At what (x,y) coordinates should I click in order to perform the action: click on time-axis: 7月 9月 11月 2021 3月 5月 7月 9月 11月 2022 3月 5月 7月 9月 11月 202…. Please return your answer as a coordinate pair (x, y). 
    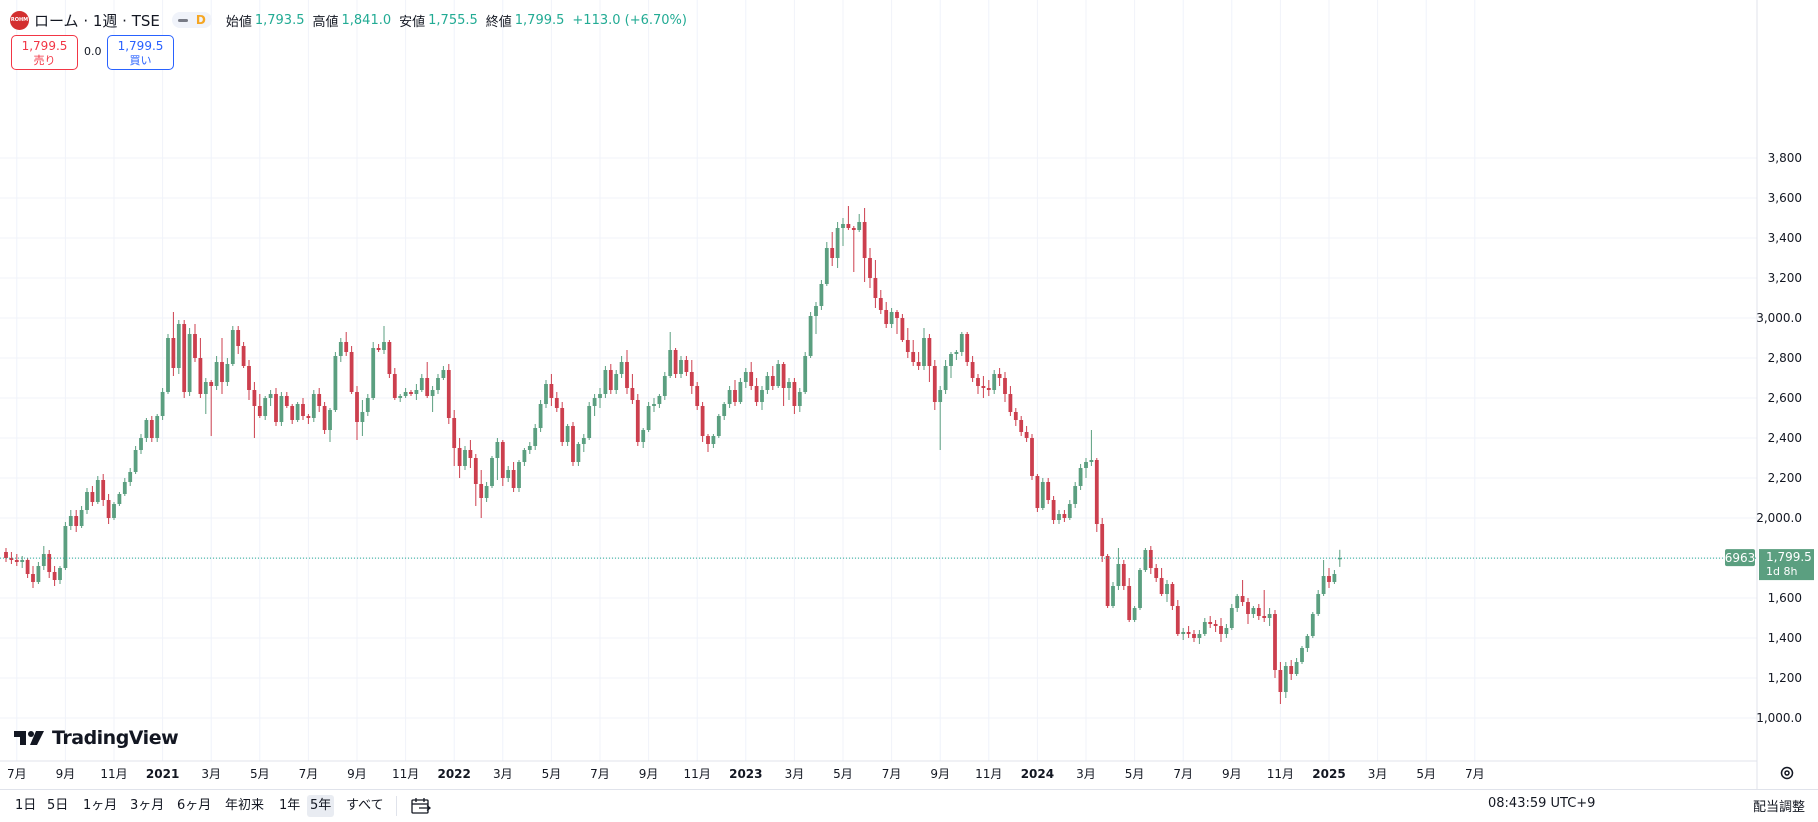
    Looking at the image, I should click on (746, 774).